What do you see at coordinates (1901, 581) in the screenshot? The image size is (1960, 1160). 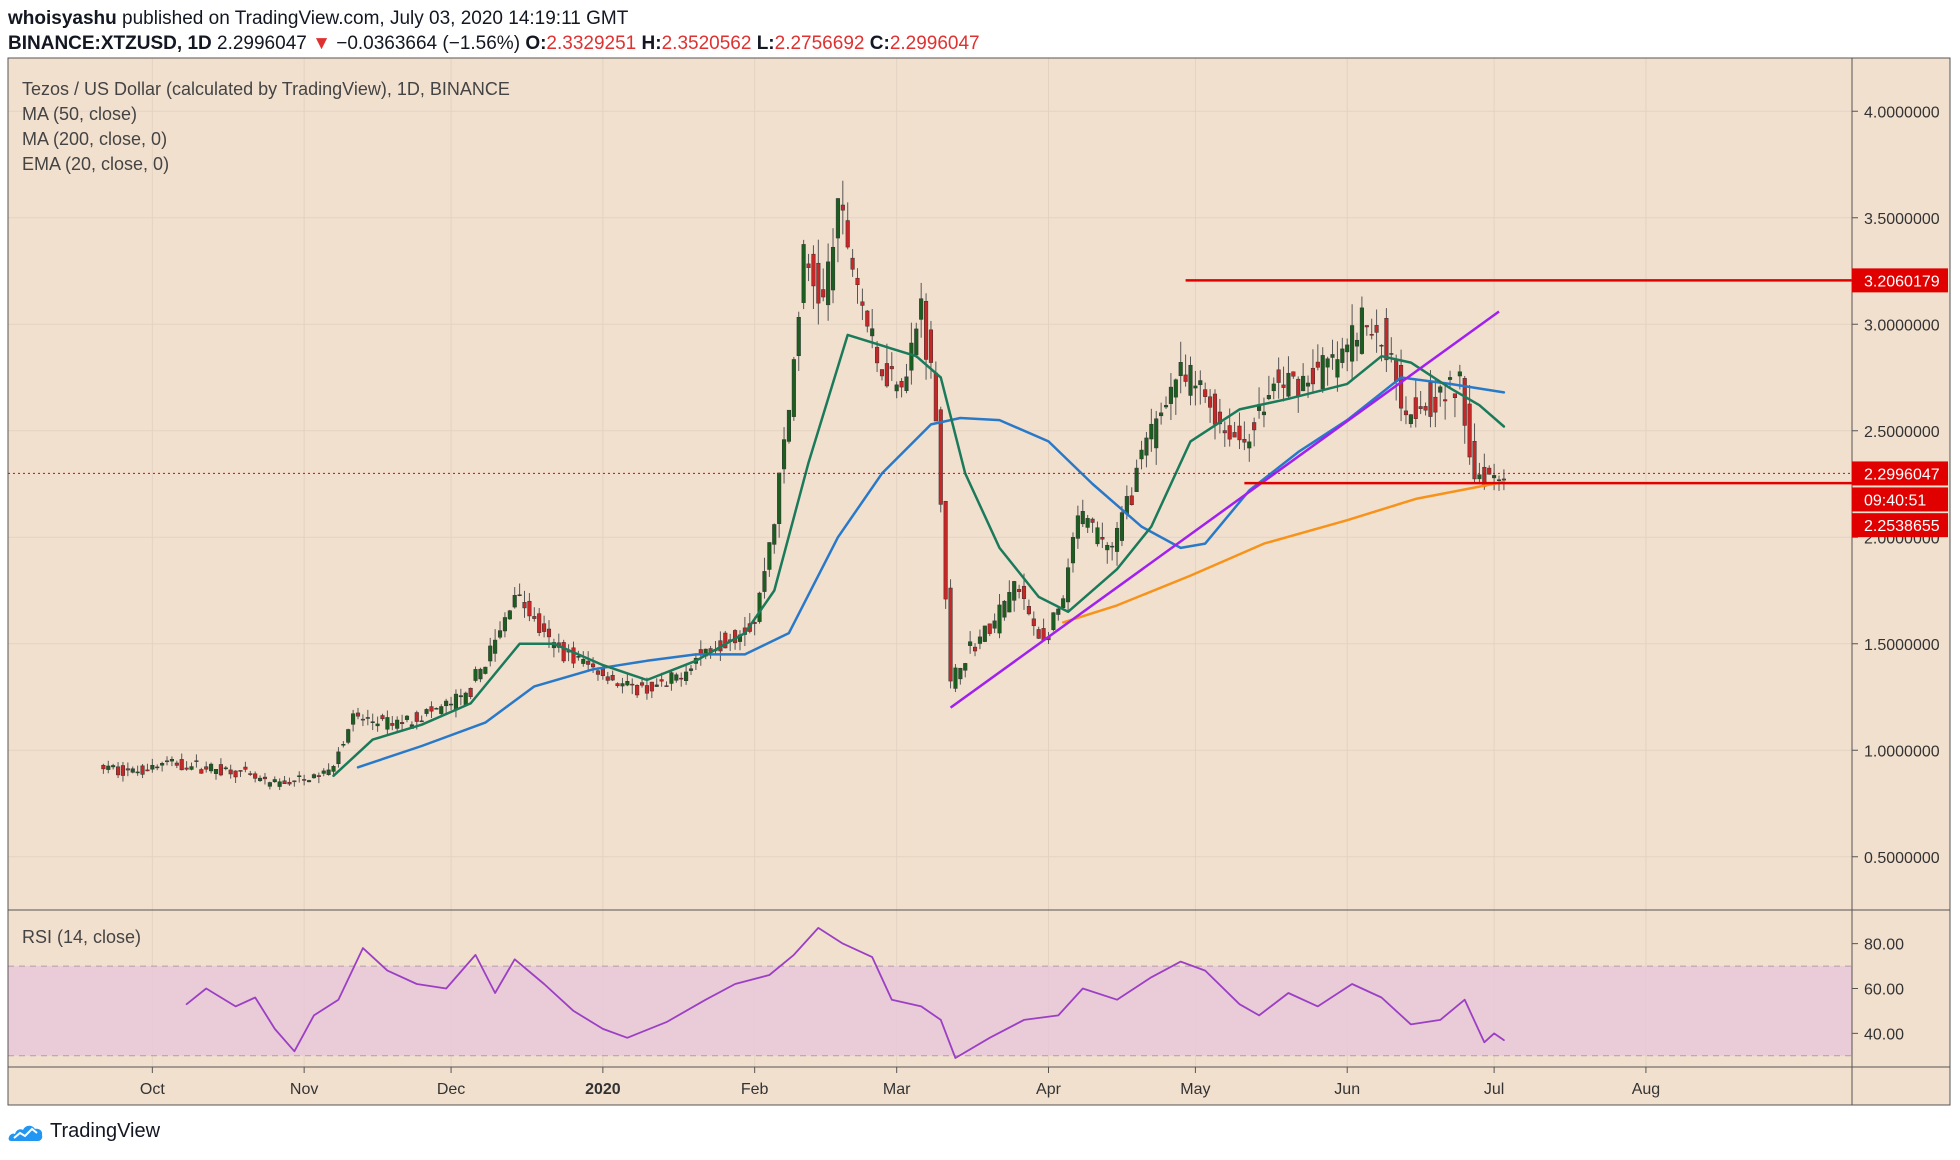 I see `price-axis-panel` at bounding box center [1901, 581].